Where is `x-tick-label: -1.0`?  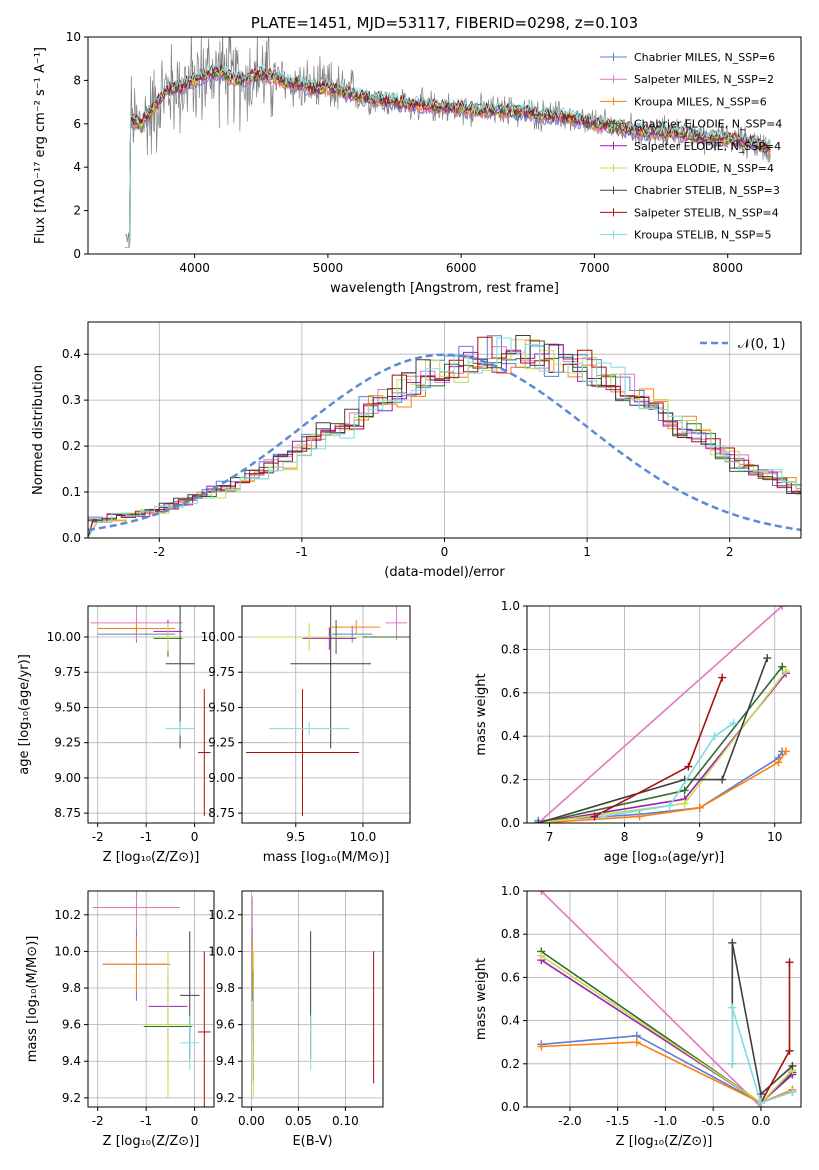
x-tick-label: -1.0 is located at coordinates (665, 1121).